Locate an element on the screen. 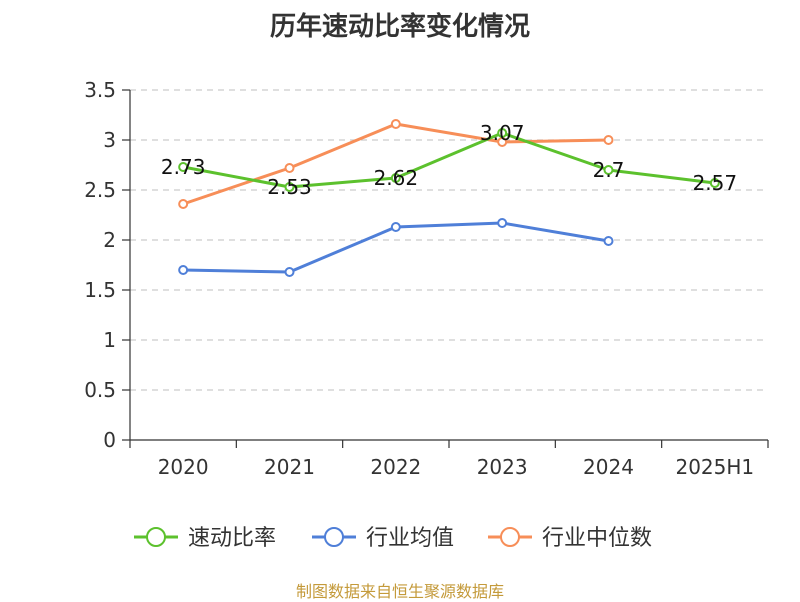 This screenshot has height=602, width=800. data-label: 3.07 is located at coordinates (502, 133).